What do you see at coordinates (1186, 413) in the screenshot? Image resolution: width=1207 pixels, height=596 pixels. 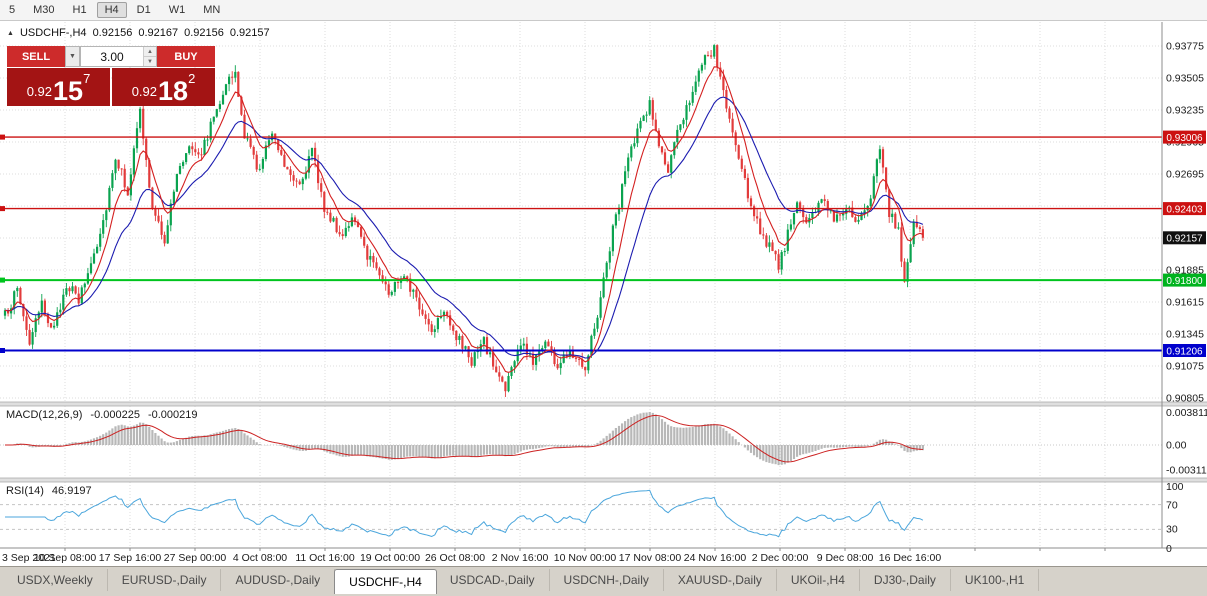 I see `svg-text: 0.003811` at bounding box center [1186, 413].